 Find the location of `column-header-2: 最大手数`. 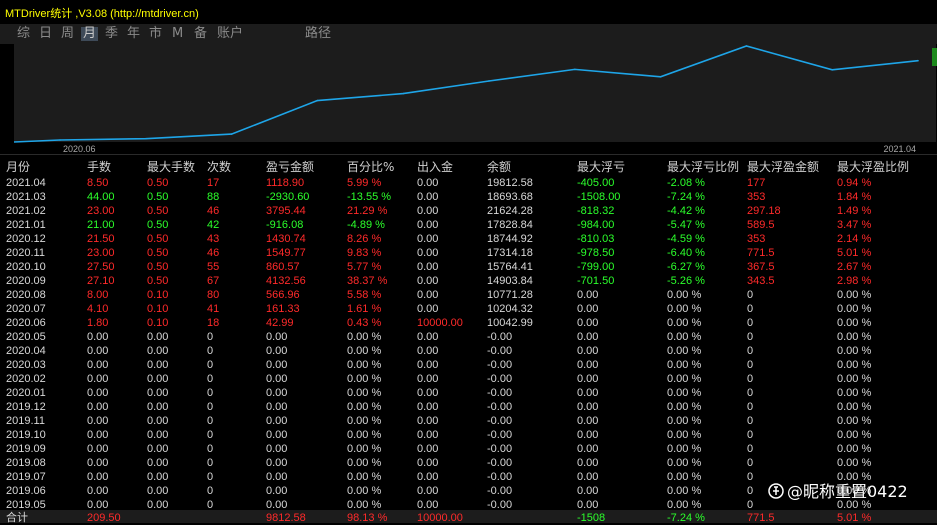

column-header-2: 最大手数 is located at coordinates (171, 167).